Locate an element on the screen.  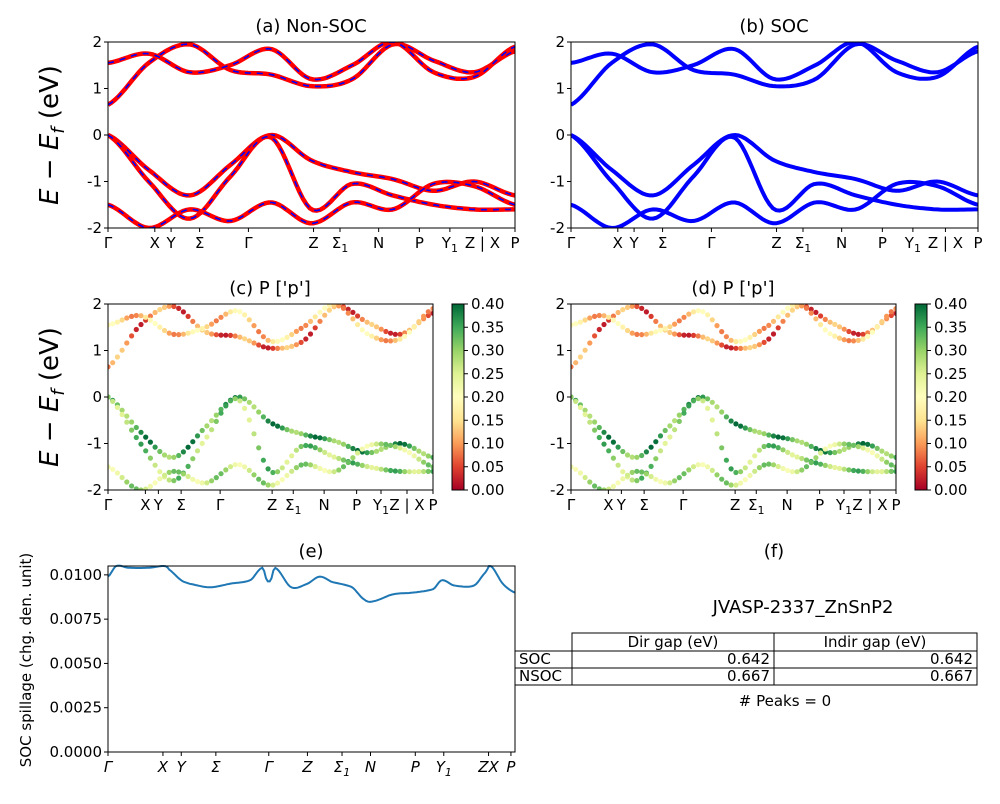
colorbar-ticklabel: 0.35 is located at coordinates (950, 327).